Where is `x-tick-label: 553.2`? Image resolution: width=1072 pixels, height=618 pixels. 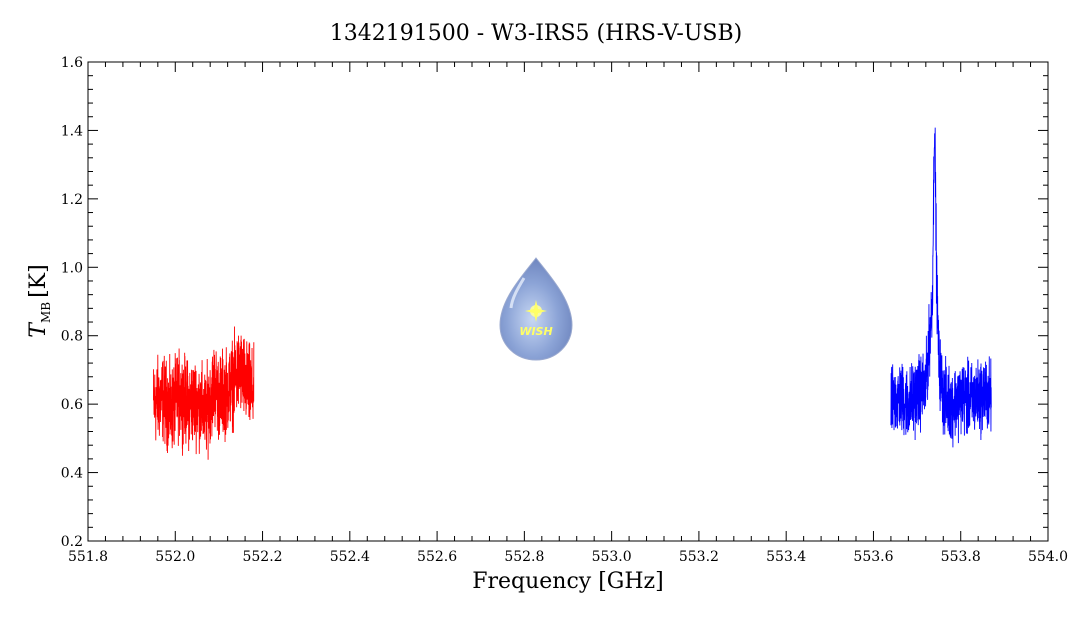
x-tick-label: 553.2 is located at coordinates (699, 557).